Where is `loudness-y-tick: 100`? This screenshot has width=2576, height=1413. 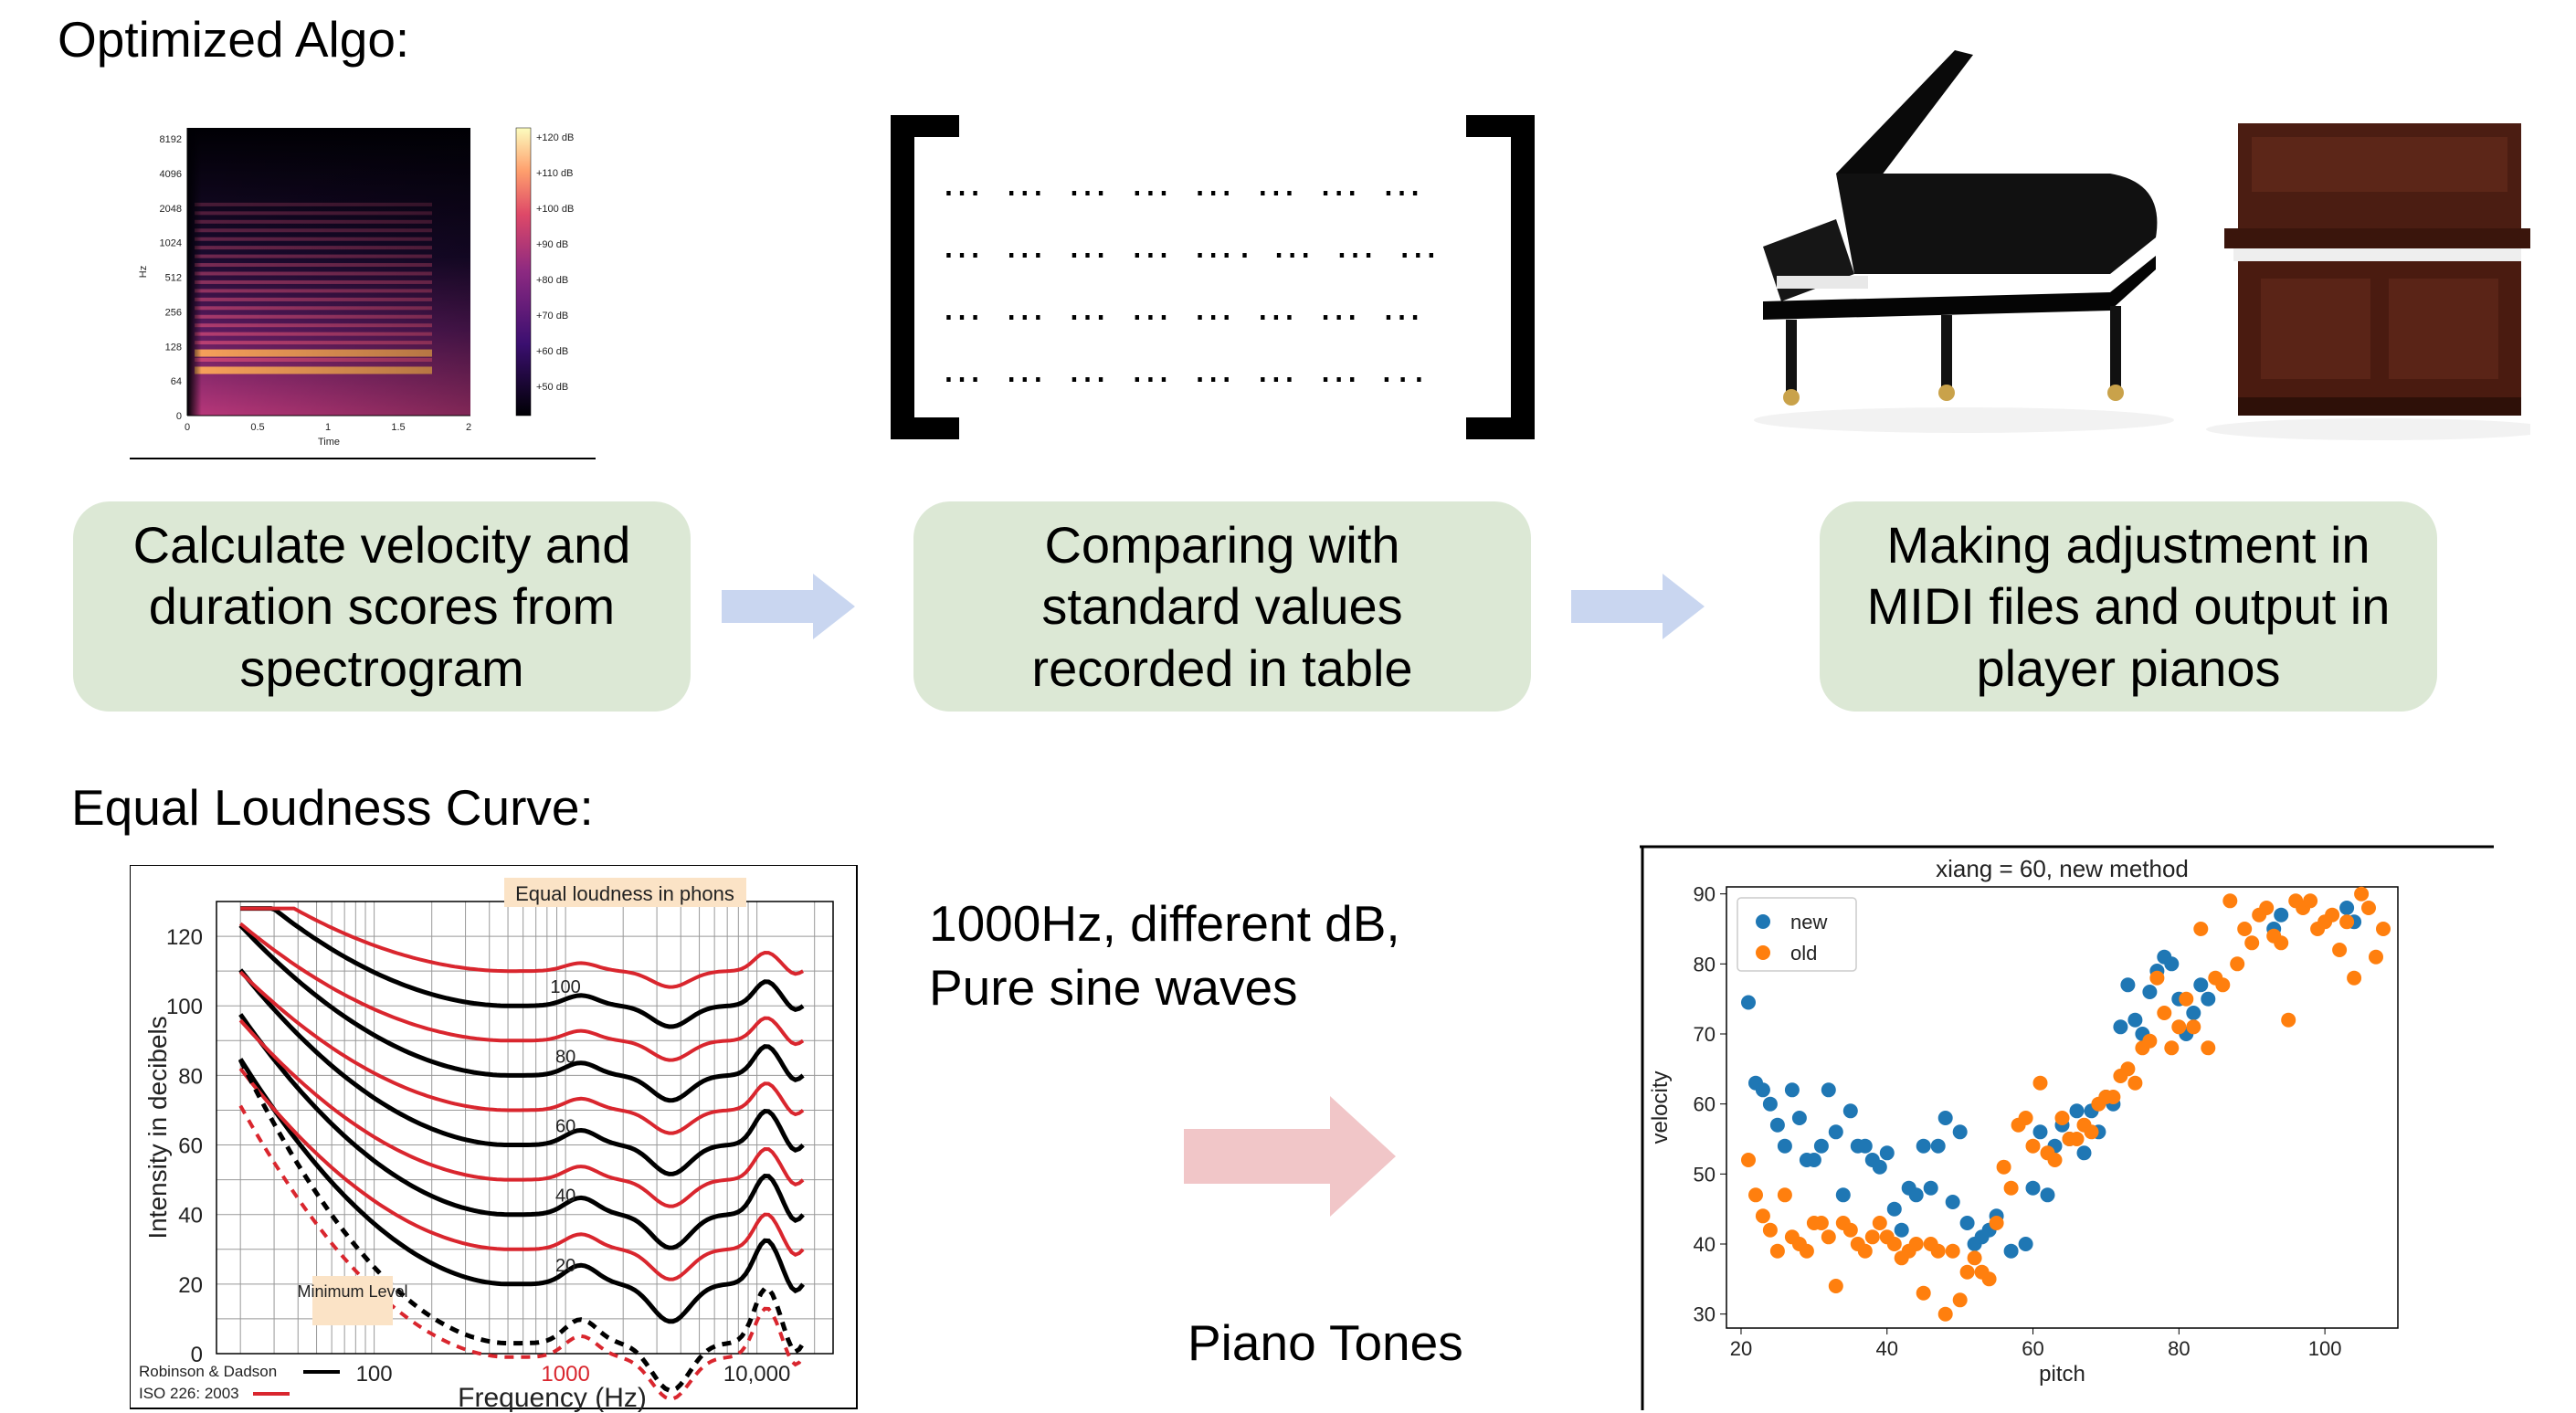 loudness-y-tick: 100 is located at coordinates (184, 1007).